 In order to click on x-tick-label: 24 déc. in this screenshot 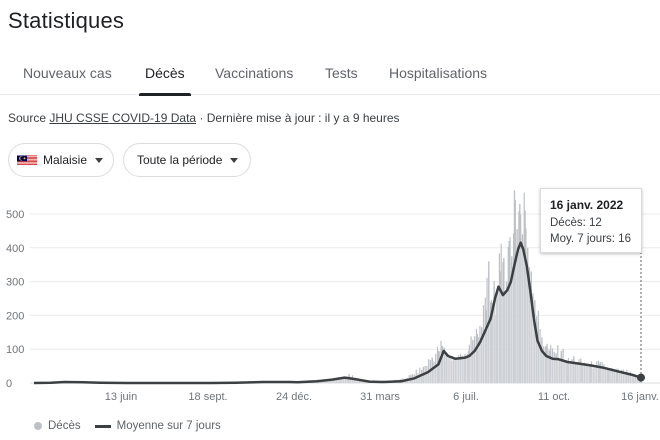, I will do `click(294, 397)`.